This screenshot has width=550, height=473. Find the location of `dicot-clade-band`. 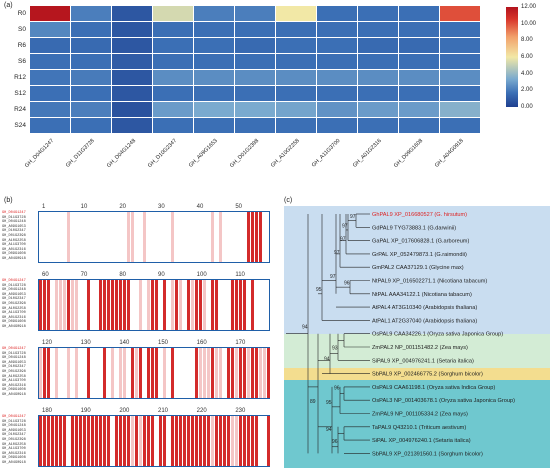

dicot-clade-band is located at coordinates (417, 270).